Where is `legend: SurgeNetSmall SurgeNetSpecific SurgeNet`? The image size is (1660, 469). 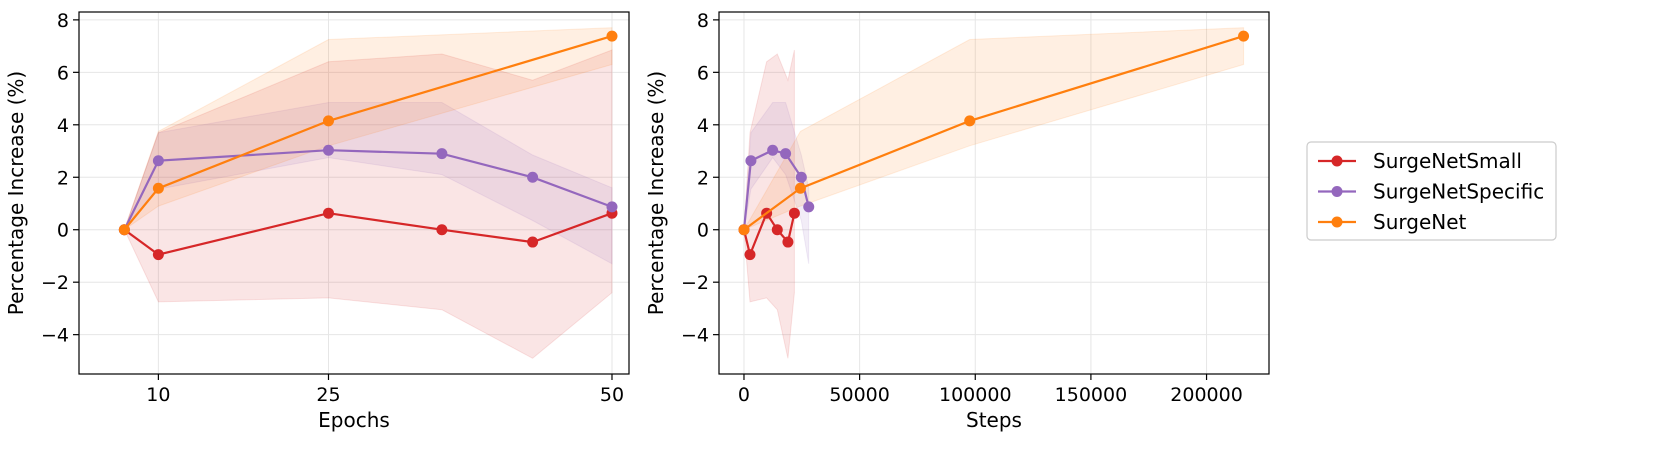
legend: SurgeNetSmall SurgeNetSpecific SurgeNet is located at coordinates (1431, 191).